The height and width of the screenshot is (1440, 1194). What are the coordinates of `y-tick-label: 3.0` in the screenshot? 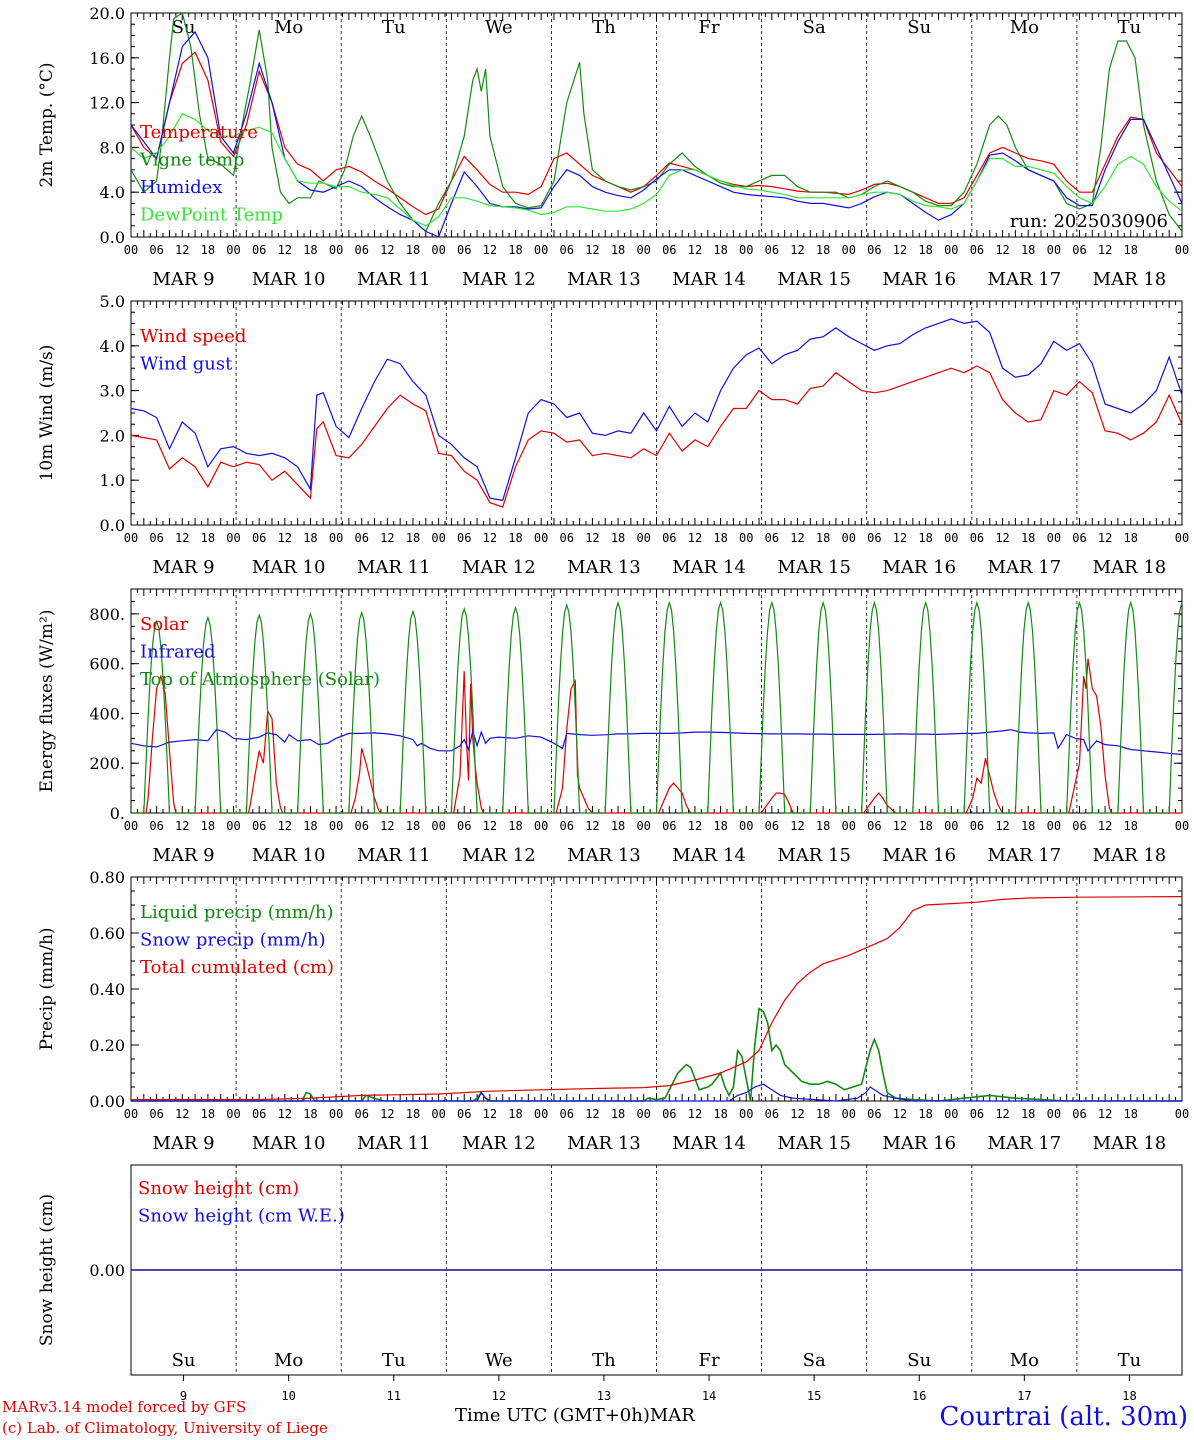 It's located at (112, 391).